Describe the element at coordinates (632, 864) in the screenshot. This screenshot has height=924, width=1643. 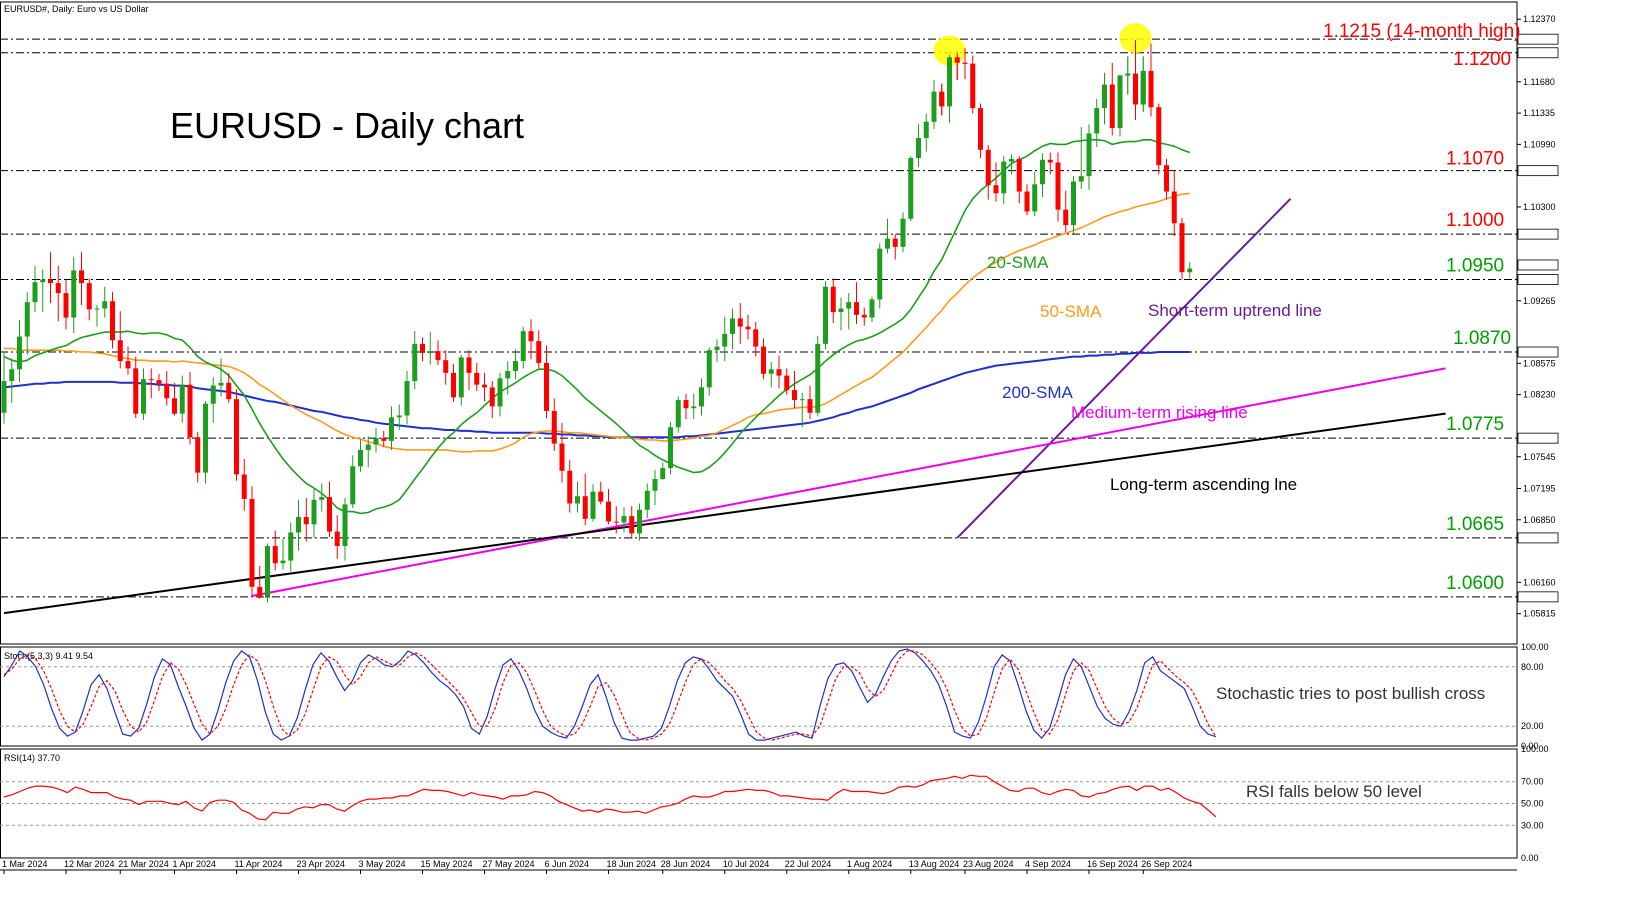
I see `time-tick-label: 18 Jun 2024` at that location.